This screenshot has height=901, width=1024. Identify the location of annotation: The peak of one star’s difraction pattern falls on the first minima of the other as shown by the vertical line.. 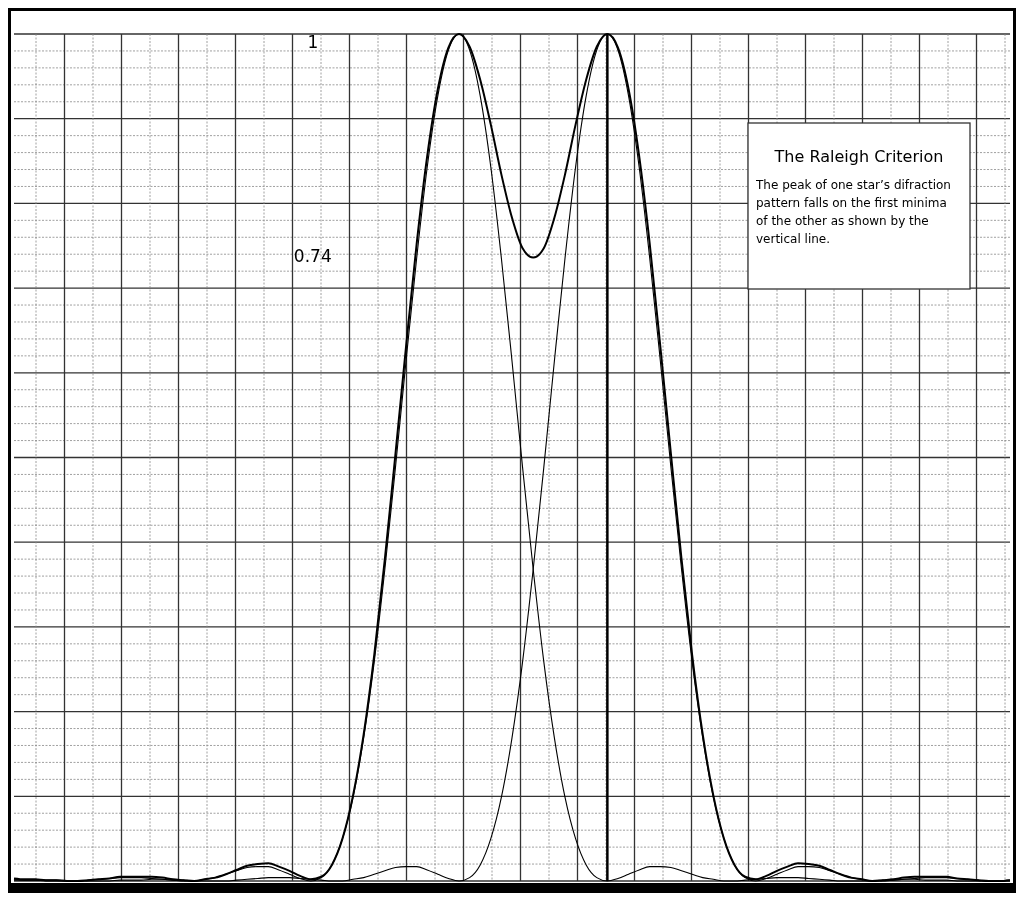
(854, 212).